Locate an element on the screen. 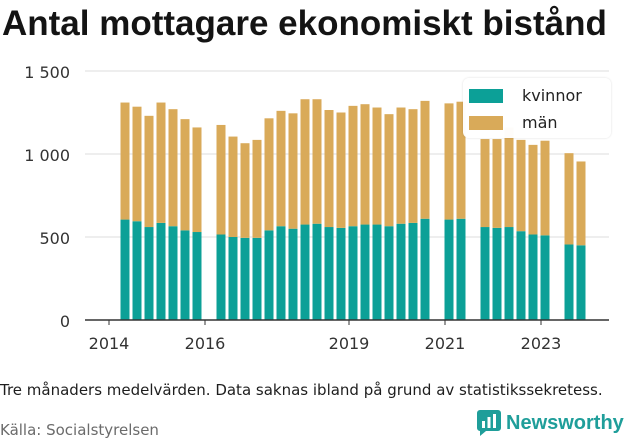 The height and width of the screenshot is (440, 631). x-tick-label: 2019 is located at coordinates (349, 343).